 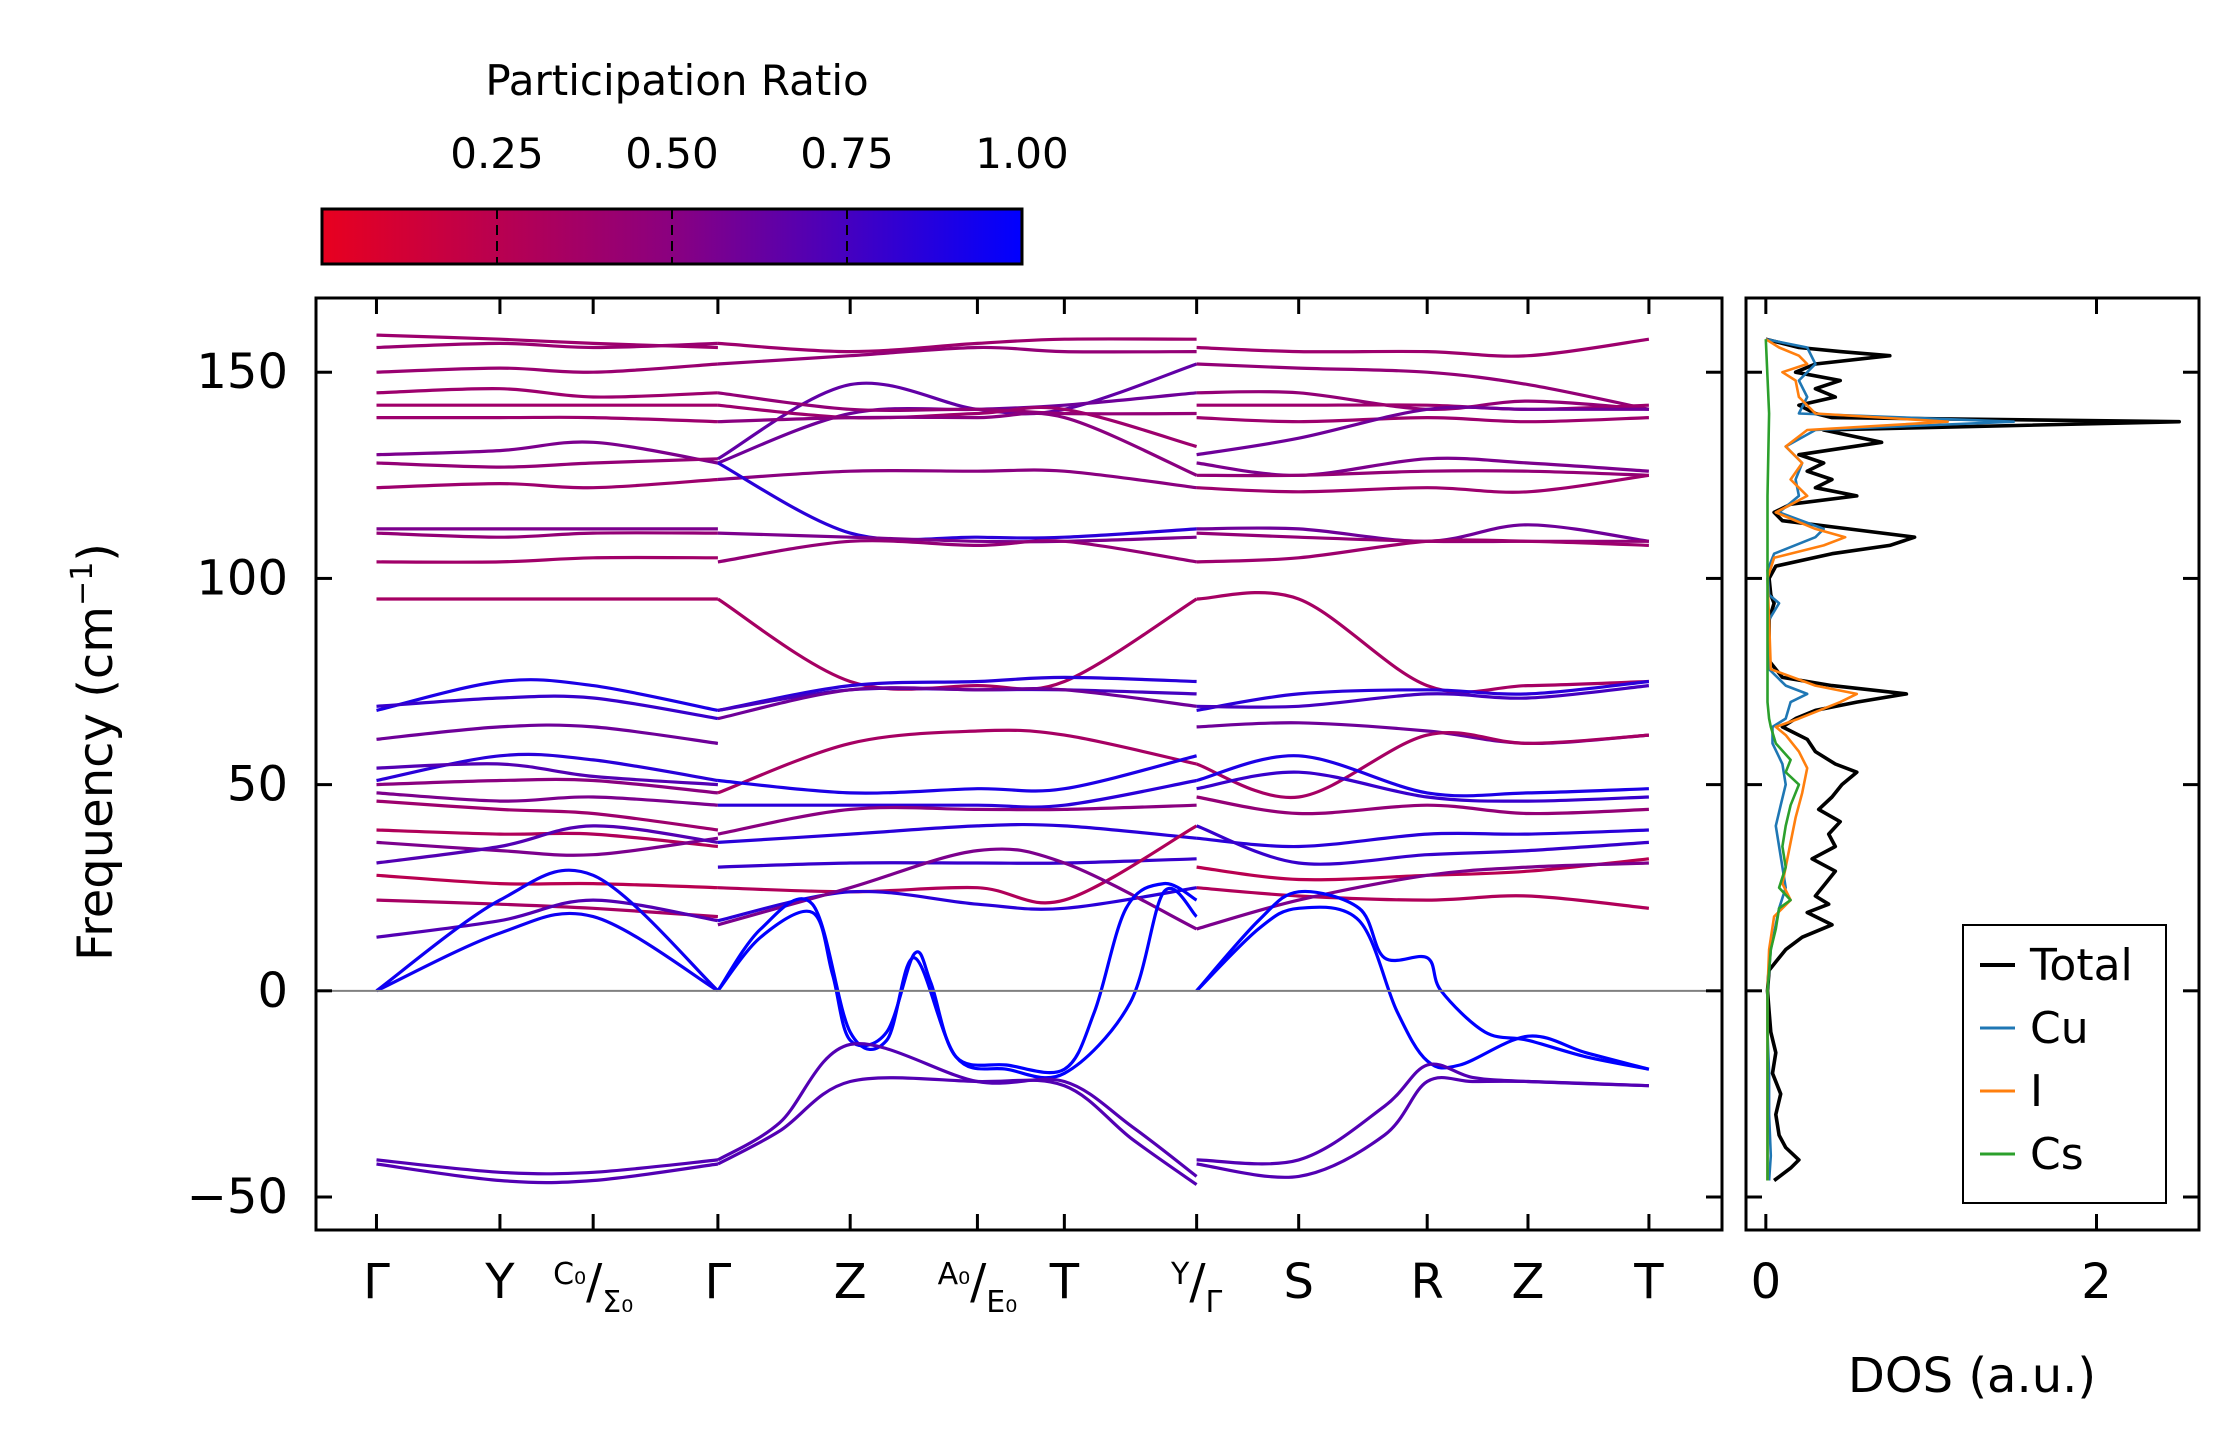 What do you see at coordinates (1857, 759) in the screenshot?
I see `dos-series-i` at bounding box center [1857, 759].